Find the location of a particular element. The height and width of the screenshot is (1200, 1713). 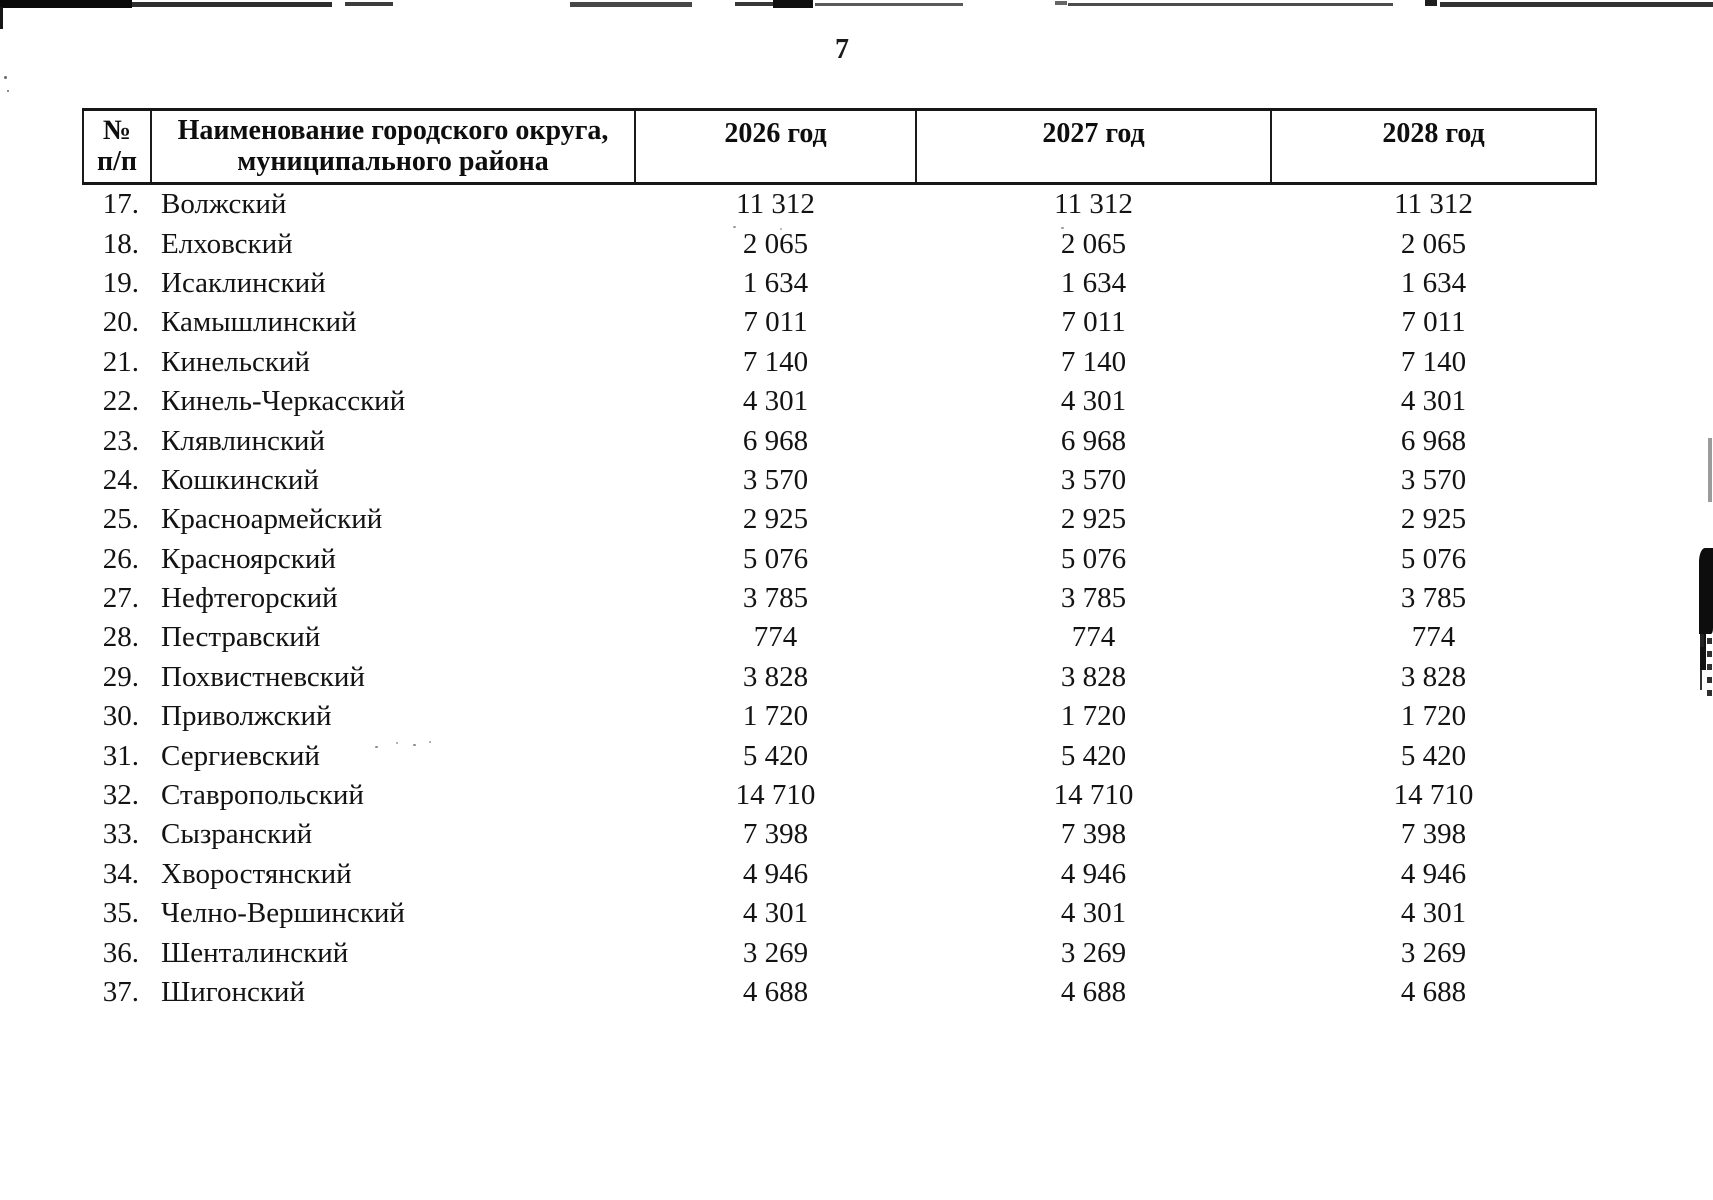

value-2026: 14 710 is located at coordinates (775, 795).